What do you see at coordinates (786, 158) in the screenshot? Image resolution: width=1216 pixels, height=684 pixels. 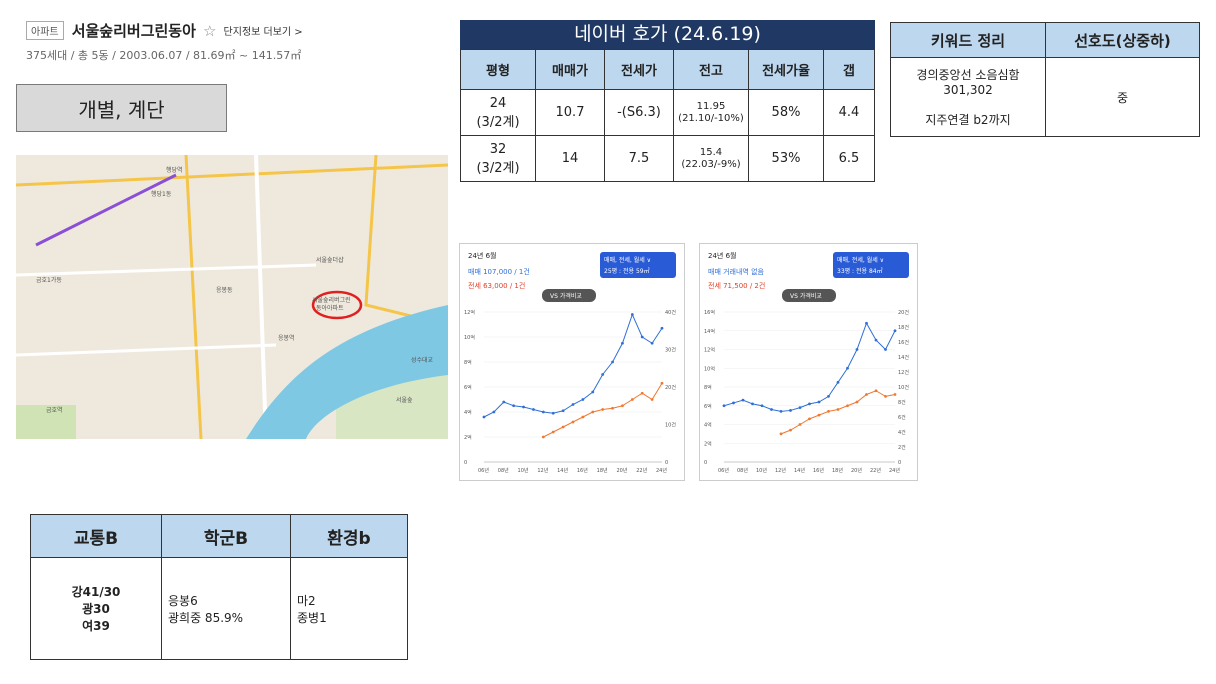 I see `cell-ratio: 53%` at bounding box center [786, 158].